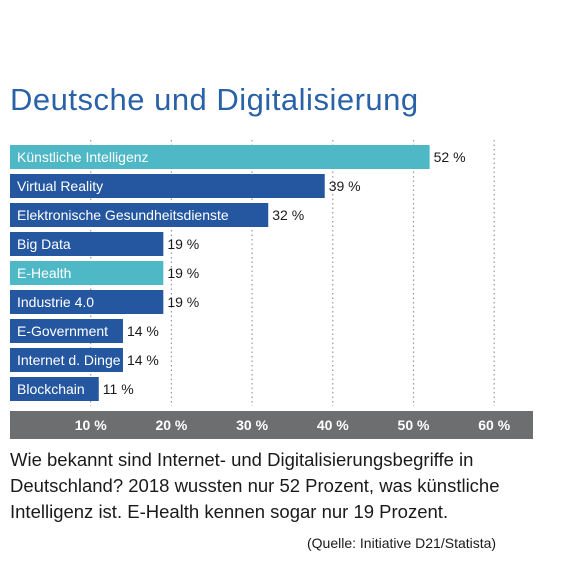 The image size is (562, 577). I want to click on x-tick-label: 50 %, so click(414, 425).